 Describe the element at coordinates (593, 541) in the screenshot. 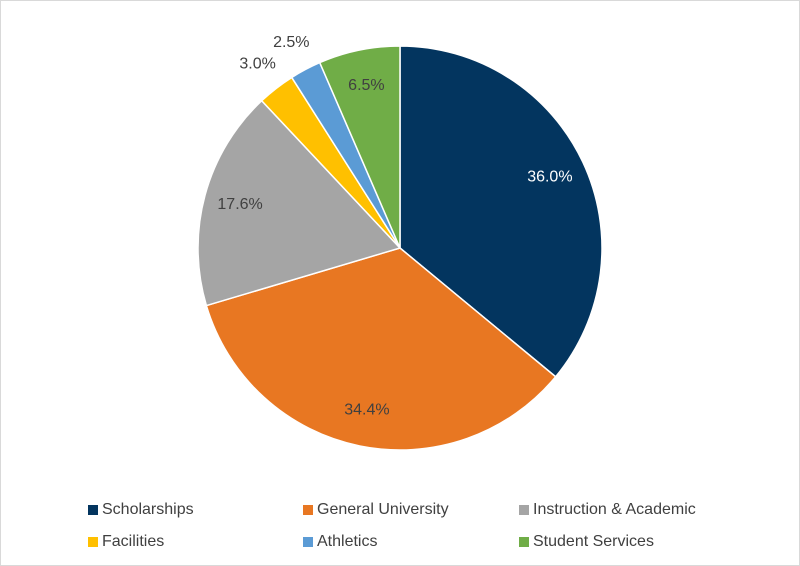

I see `legend-label: Student Services` at that location.